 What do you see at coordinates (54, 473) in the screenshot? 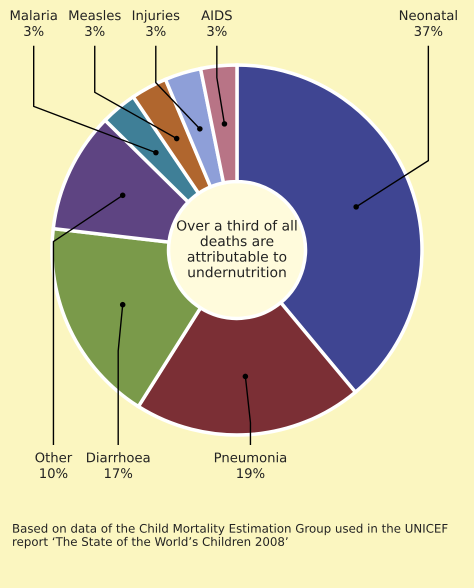
I see `data-label: 10%` at bounding box center [54, 473].